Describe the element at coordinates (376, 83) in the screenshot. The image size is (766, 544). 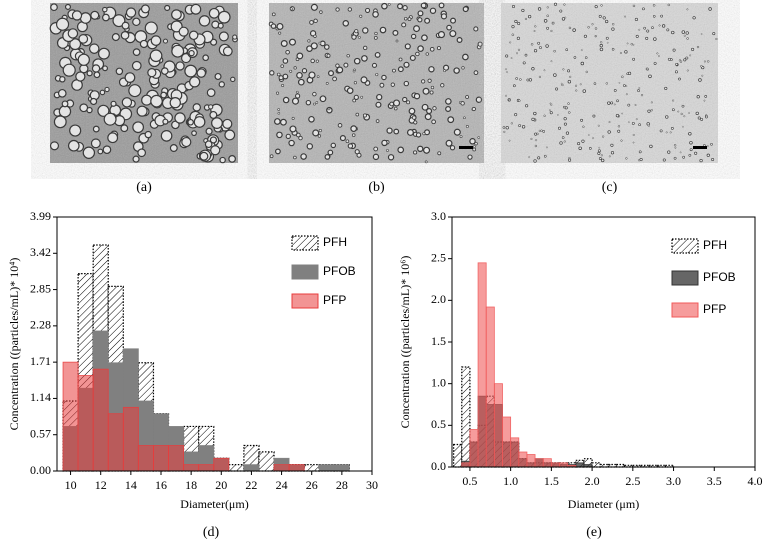
I see `micrograph` at that location.